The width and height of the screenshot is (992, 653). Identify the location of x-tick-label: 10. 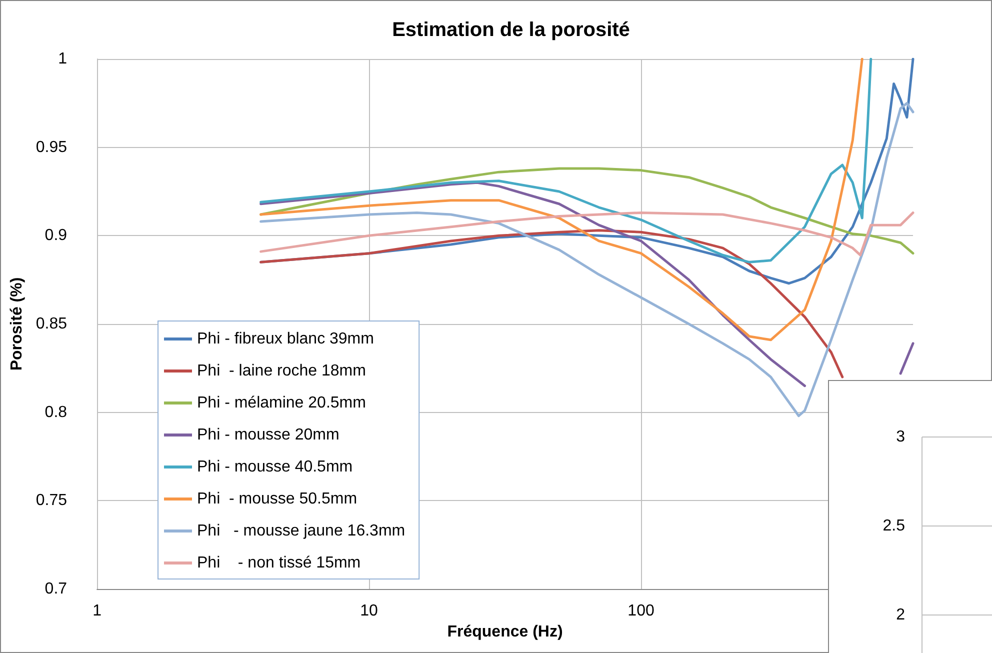
(369, 611).